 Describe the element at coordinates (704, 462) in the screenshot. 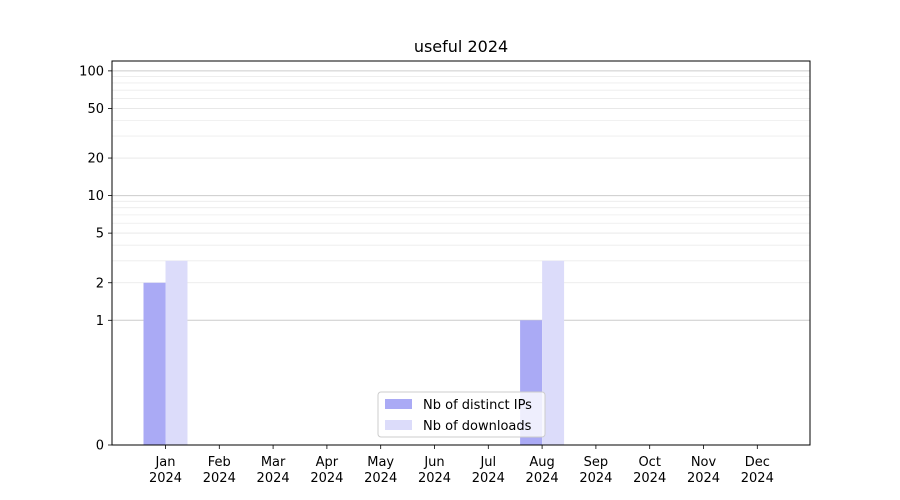

I see `x-tick-label-month: Nov` at that location.